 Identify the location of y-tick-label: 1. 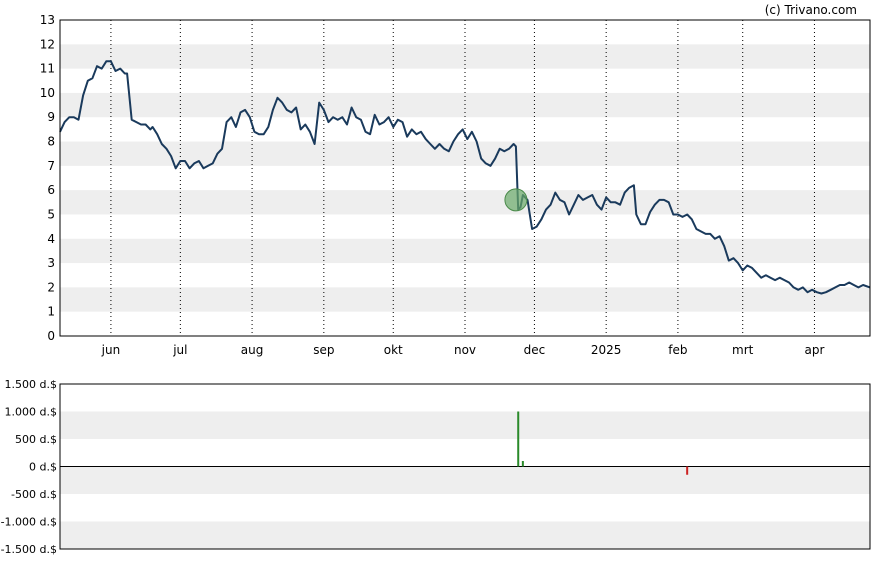
(51, 312).